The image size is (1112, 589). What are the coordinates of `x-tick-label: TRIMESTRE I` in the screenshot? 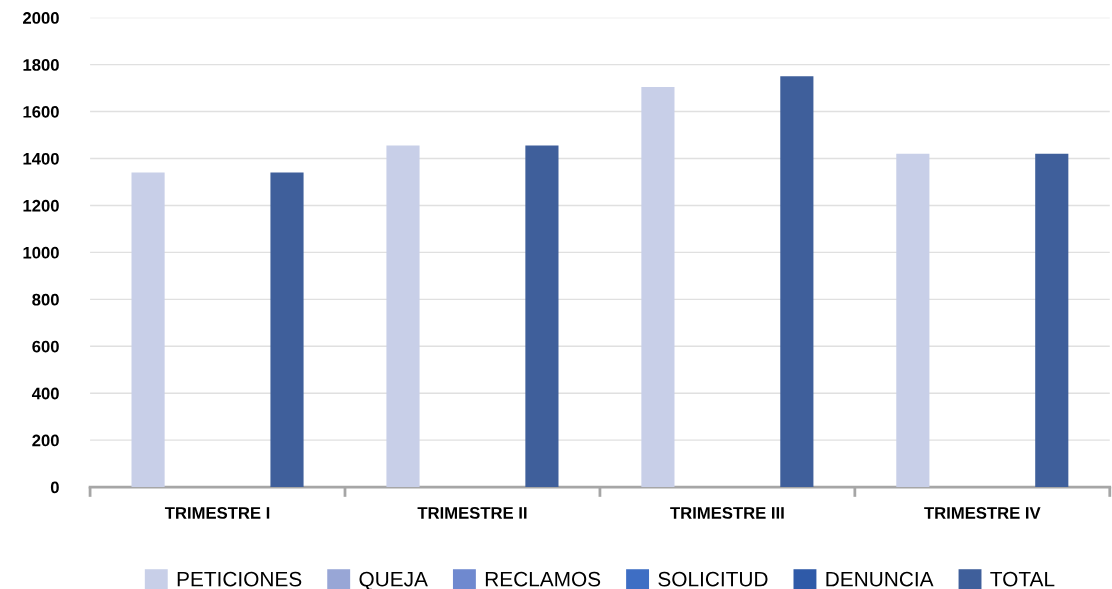 It's located at (217, 512).